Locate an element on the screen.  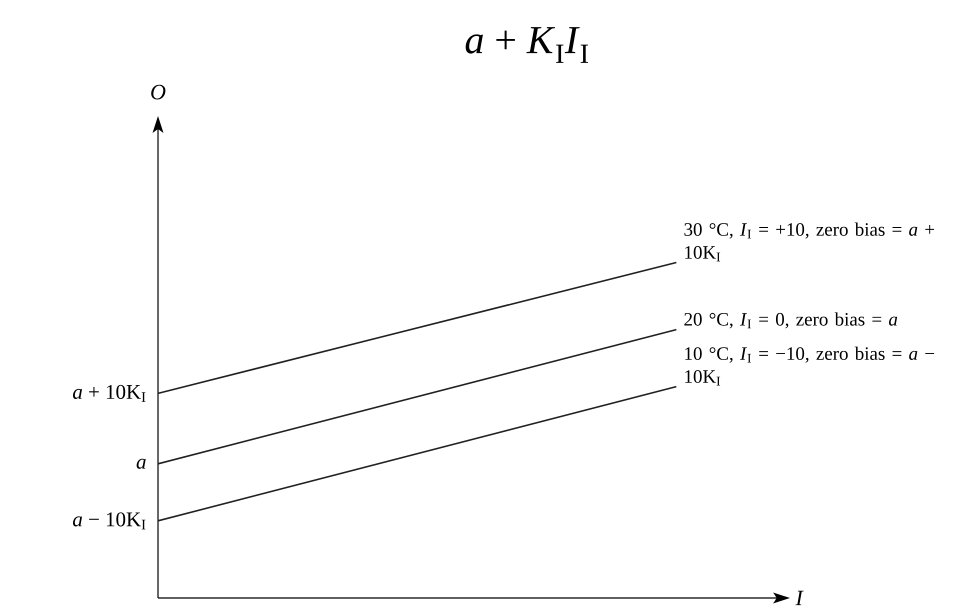
chart-title: a + K$_{I}$I$_{I}$ is located at coordinates (527, 45).